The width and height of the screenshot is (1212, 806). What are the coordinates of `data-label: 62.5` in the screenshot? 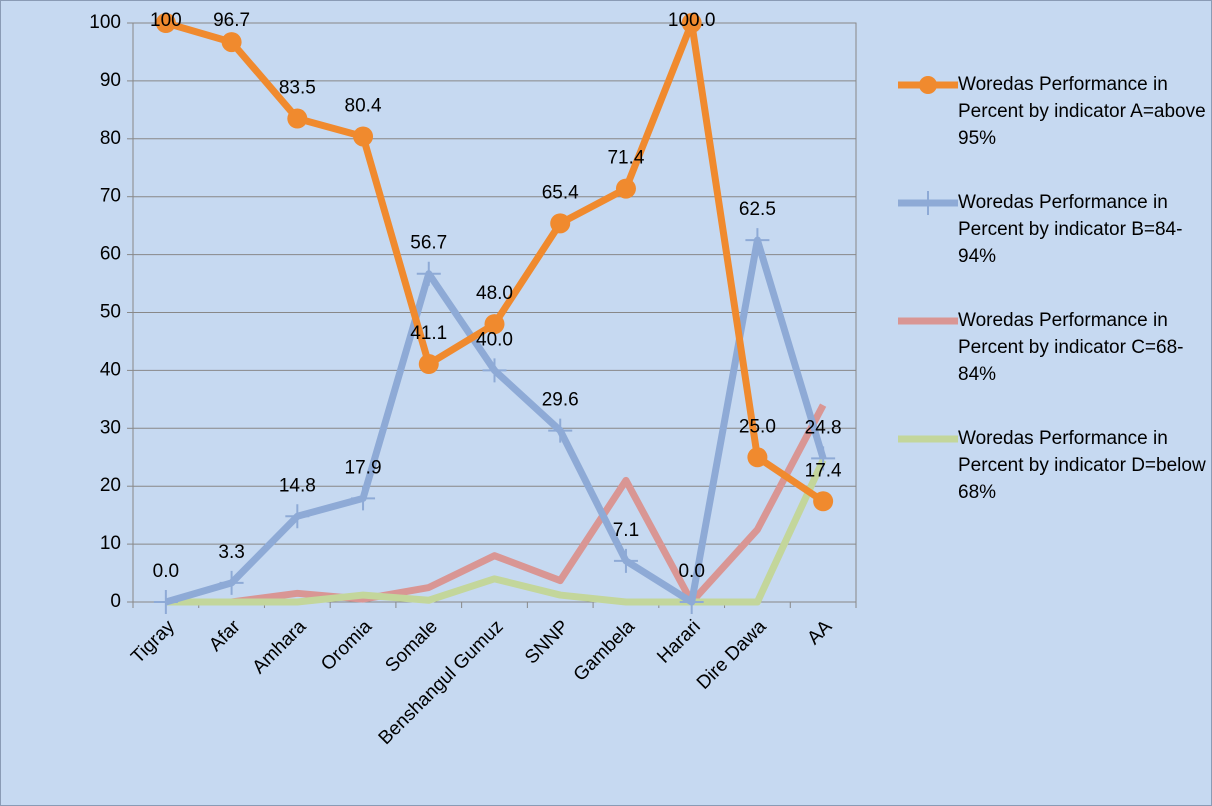 It's located at (757, 209).